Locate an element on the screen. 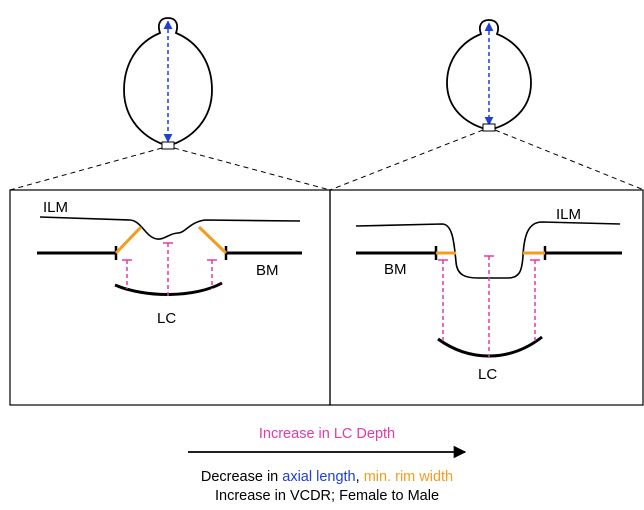 The width and height of the screenshot is (644, 510). right-optic-nerve-box is located at coordinates (489, 127).